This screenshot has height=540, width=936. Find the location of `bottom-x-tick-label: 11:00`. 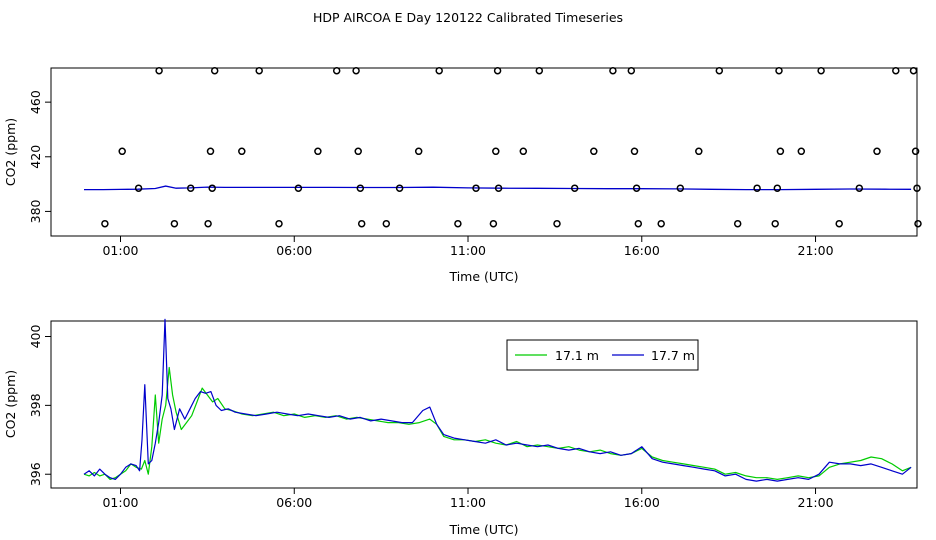

bottom-x-tick-label: 11:00 is located at coordinates (468, 502).